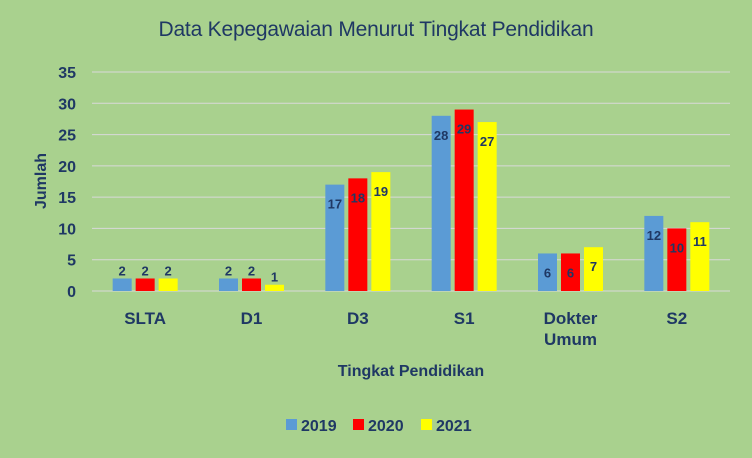 The height and width of the screenshot is (458, 752). I want to click on y-tick-label: 0, so click(71, 292).